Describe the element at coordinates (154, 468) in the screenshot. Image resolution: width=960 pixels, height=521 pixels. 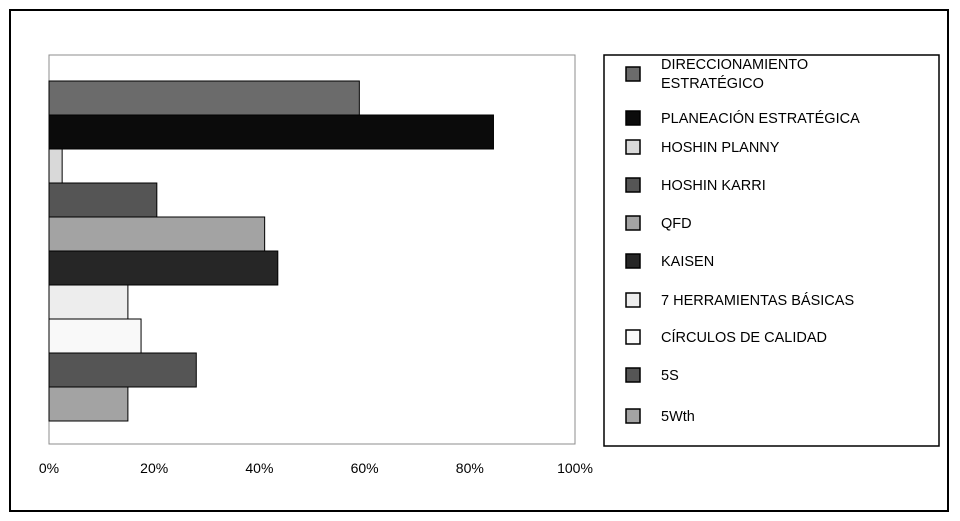
I see `x-tick-label: 20%` at that location.